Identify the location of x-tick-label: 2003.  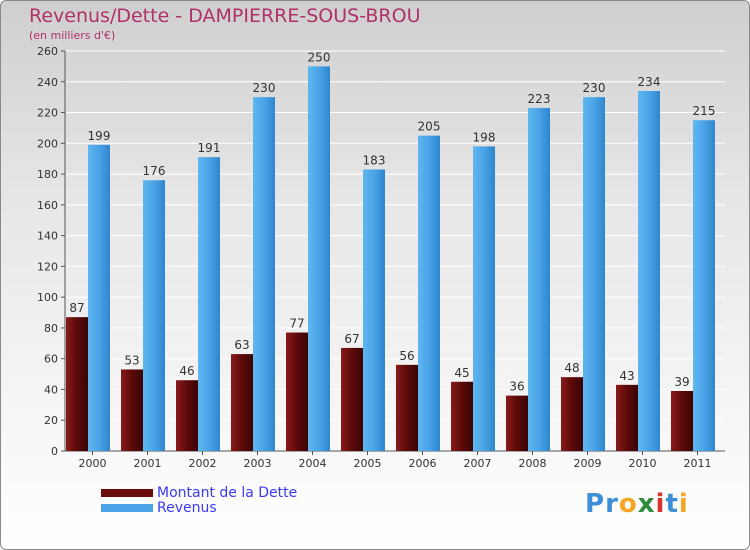
(258, 463).